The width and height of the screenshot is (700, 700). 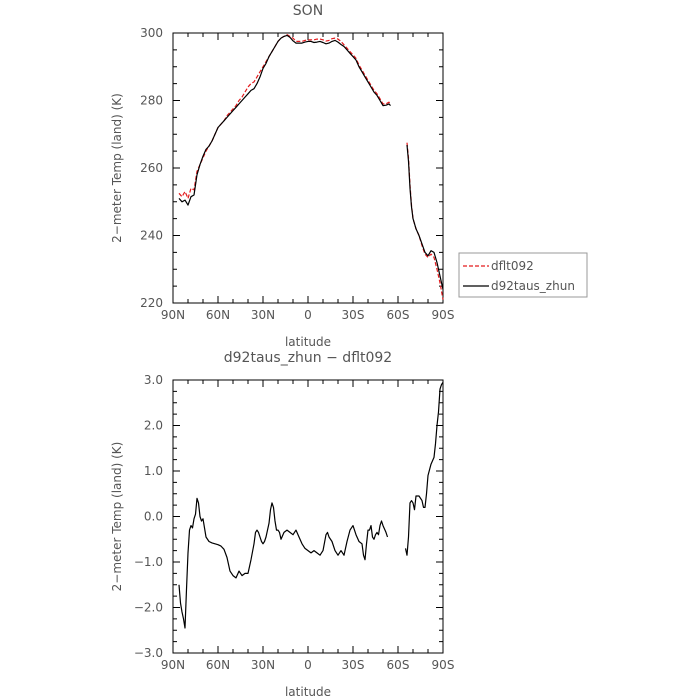 What do you see at coordinates (151, 101) in the screenshot?
I see `y-tick-label: 280` at bounding box center [151, 101].